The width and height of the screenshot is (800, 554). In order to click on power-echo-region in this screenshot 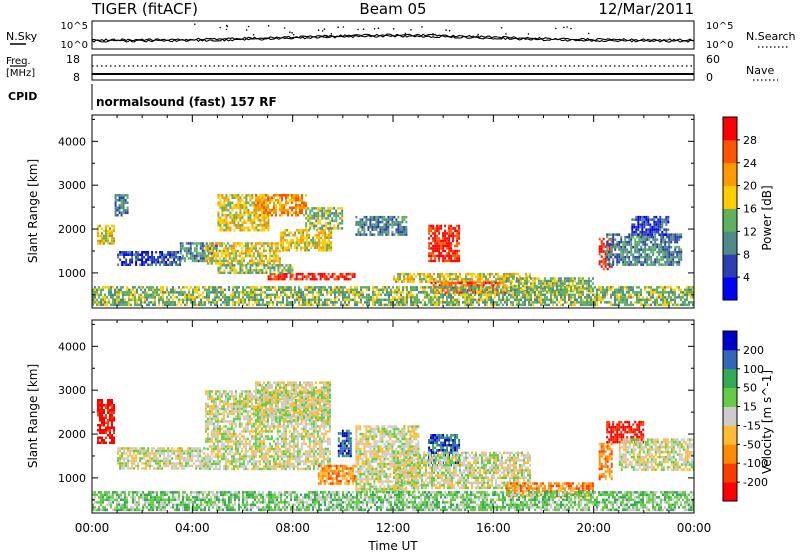, I will do `click(106, 234)`.